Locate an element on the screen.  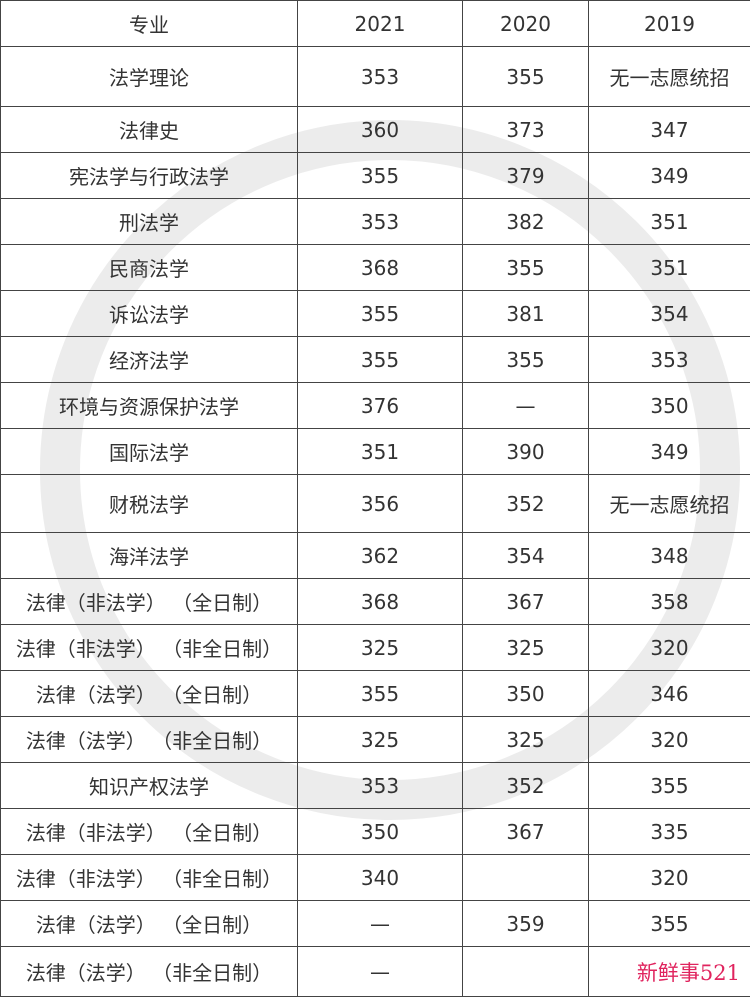
score-2021-cell: 360 is located at coordinates (380, 130).